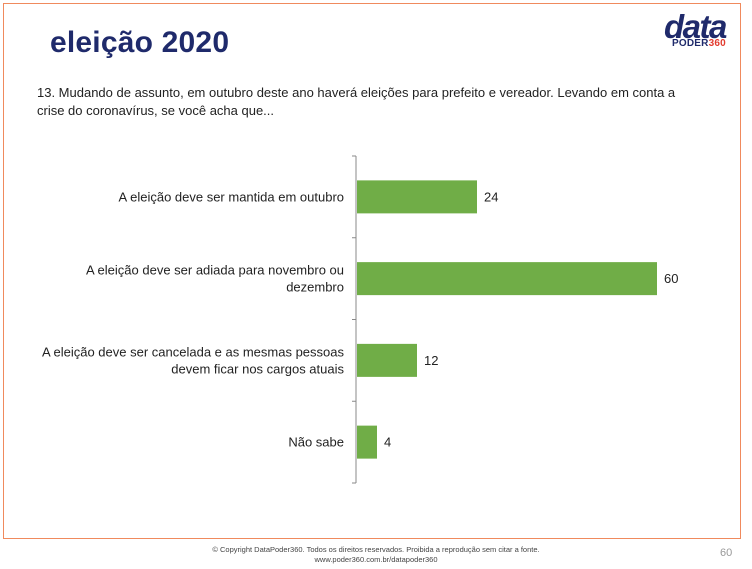 The image size is (752, 569). Describe the element at coordinates (257, 368) in the screenshot. I see `category-label: devem ficar nos cargos atuais` at that location.